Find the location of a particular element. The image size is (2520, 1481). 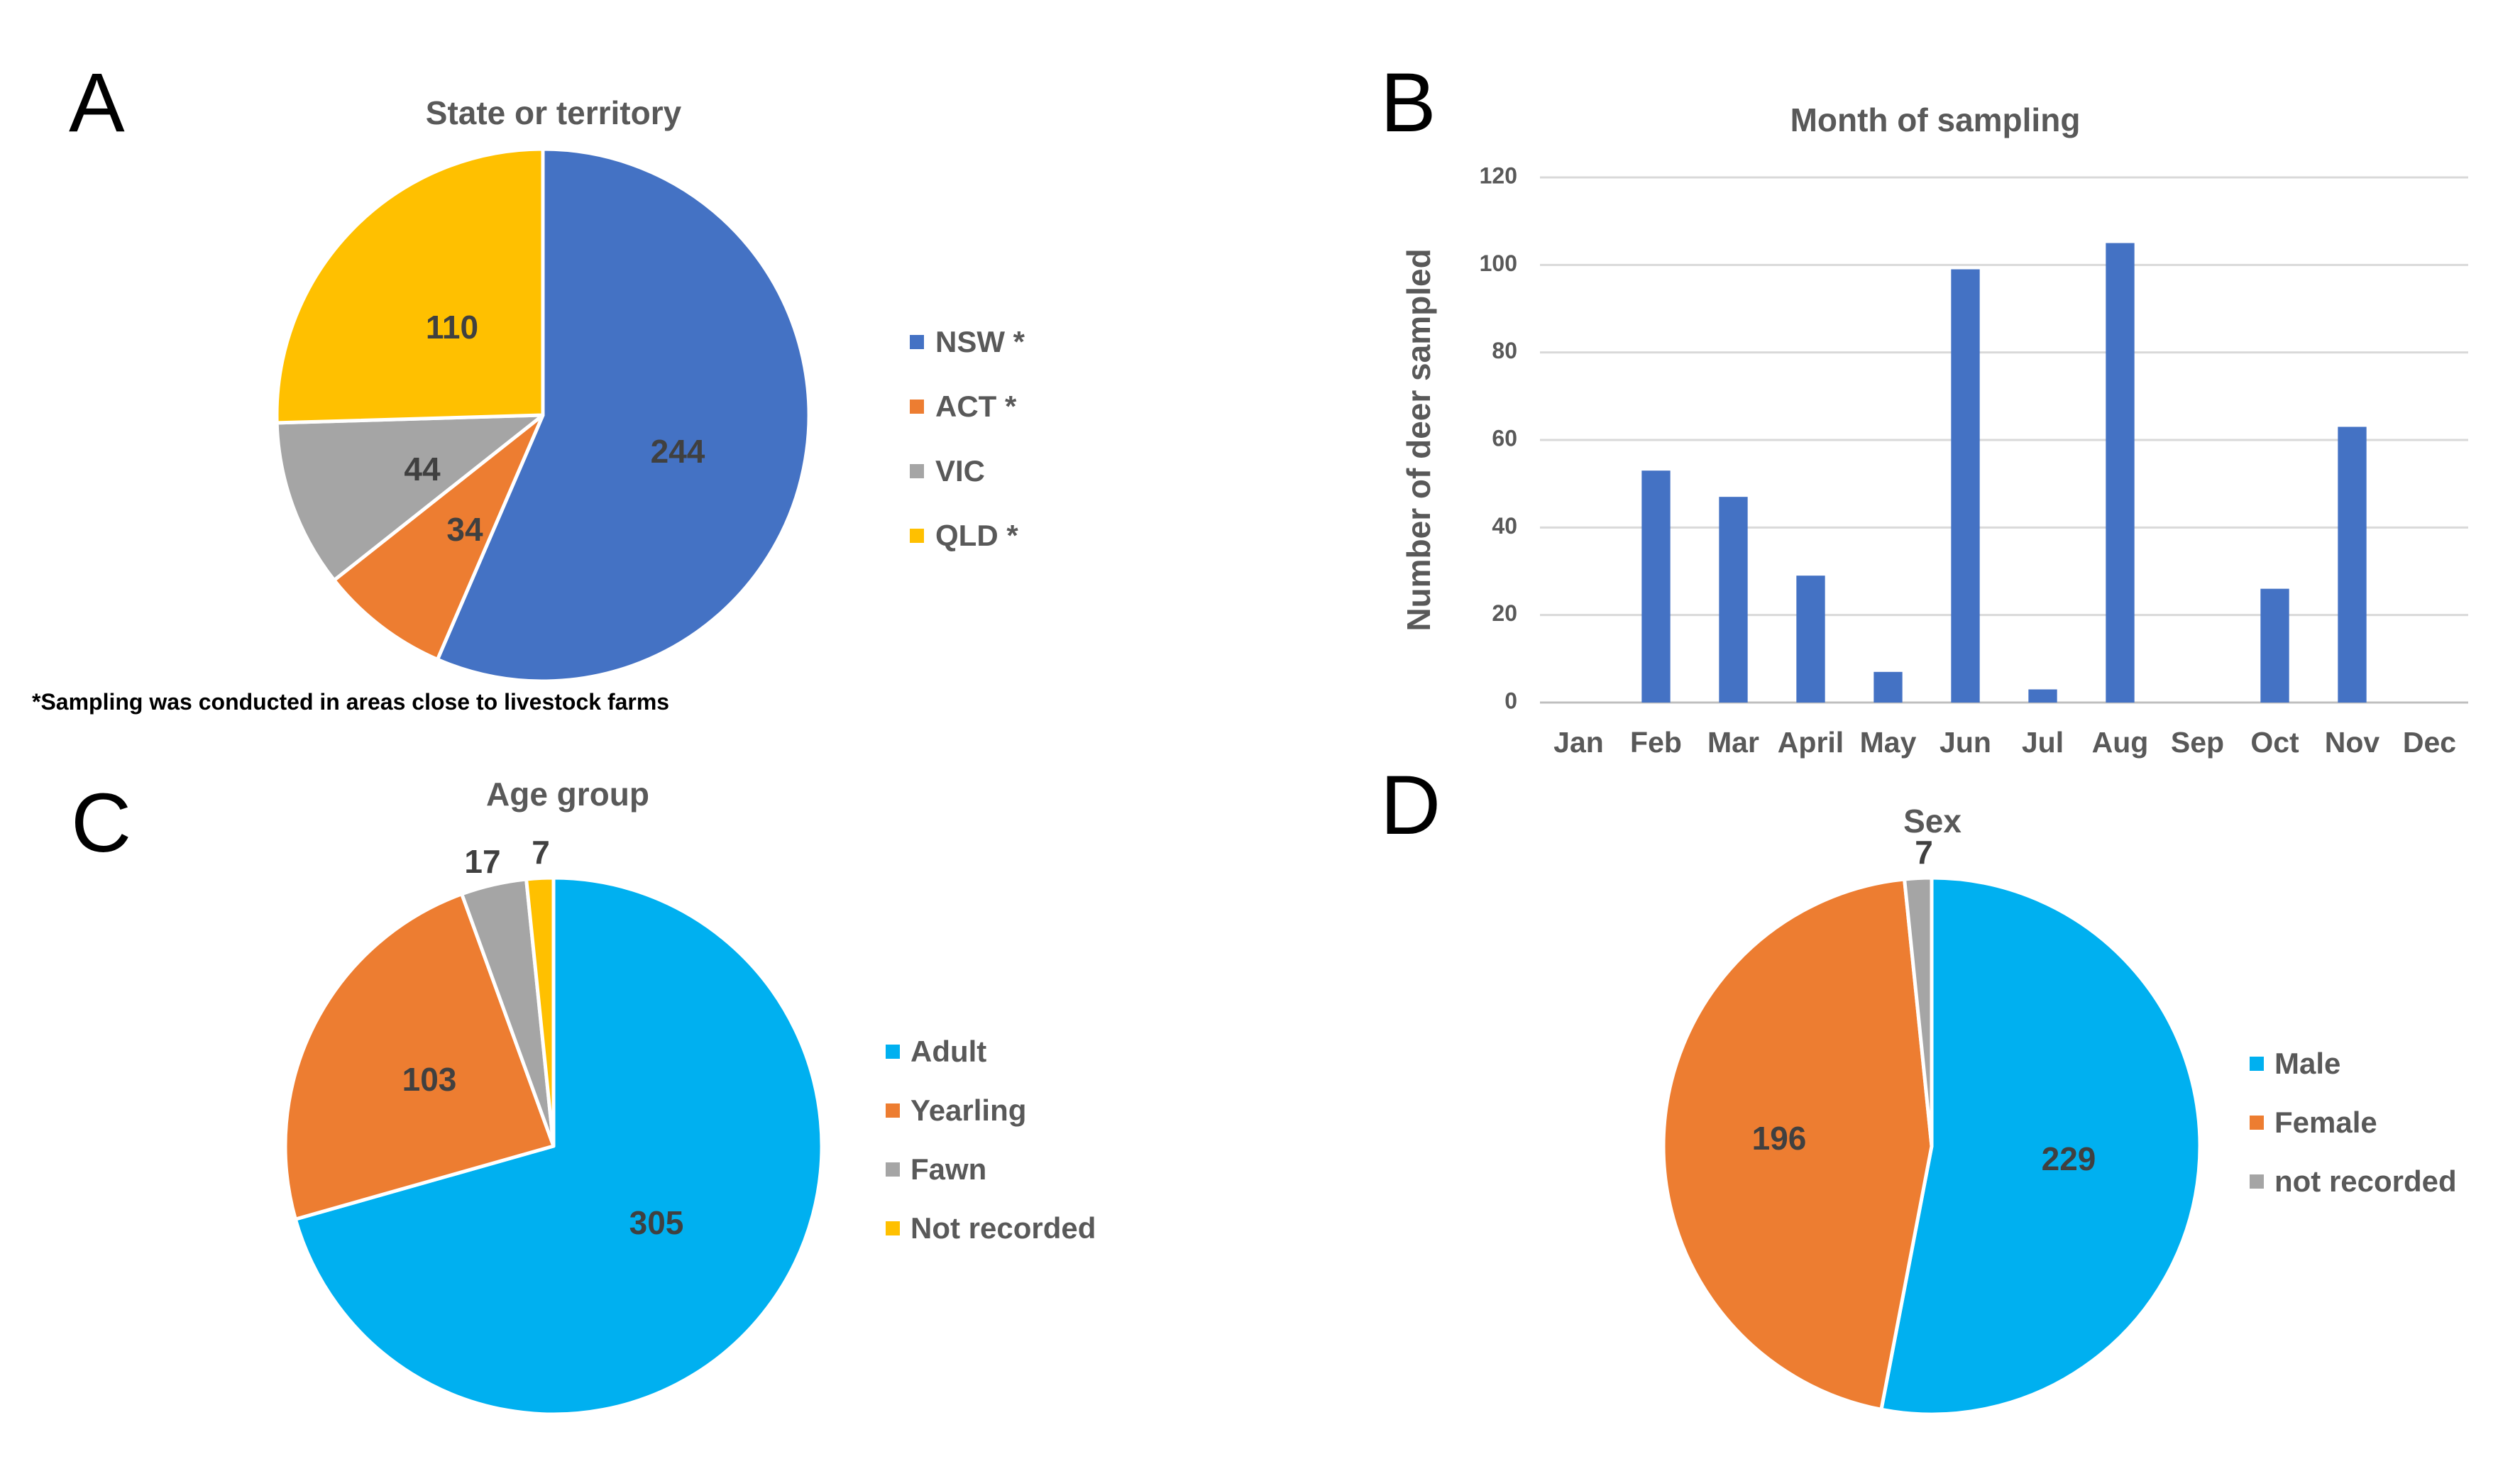

slice-label-d-0: 229 is located at coordinates (2069, 1158).